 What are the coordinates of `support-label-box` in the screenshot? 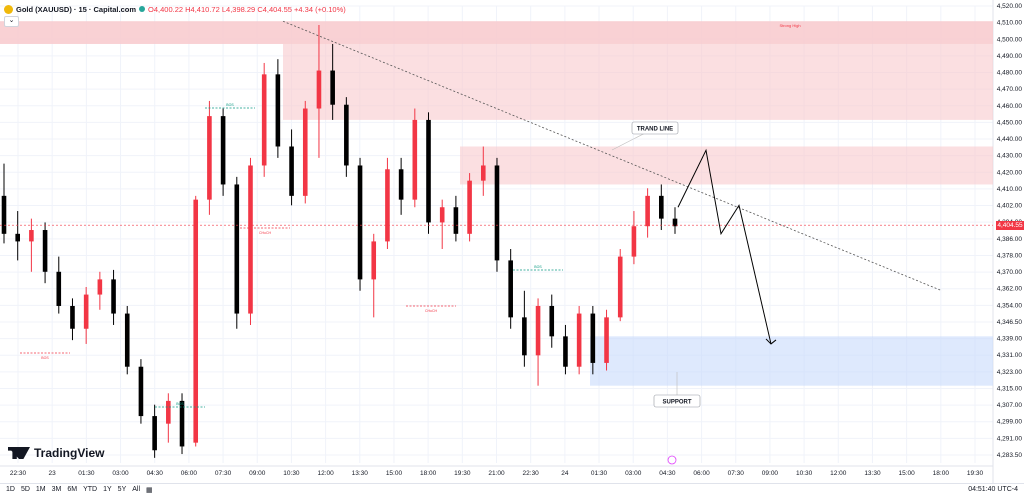 It's located at (677, 401).